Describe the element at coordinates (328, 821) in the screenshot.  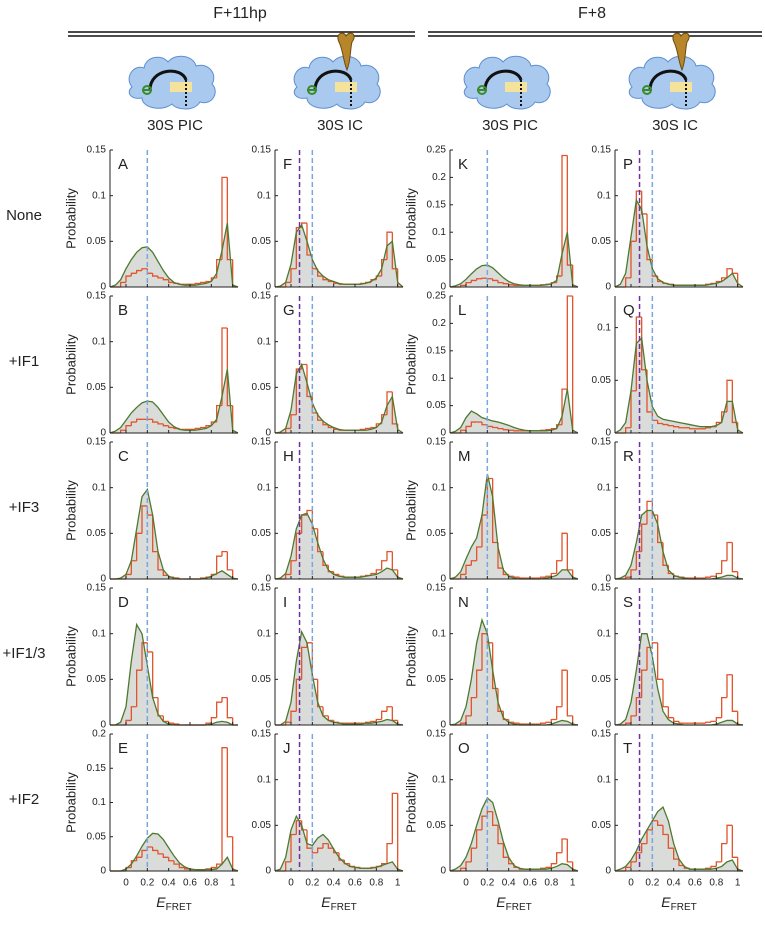
I see `panel: 0 0.05 0.1 0.15 0 0.2 0.4 0.6 0.8 1 J EFRET` at that location.